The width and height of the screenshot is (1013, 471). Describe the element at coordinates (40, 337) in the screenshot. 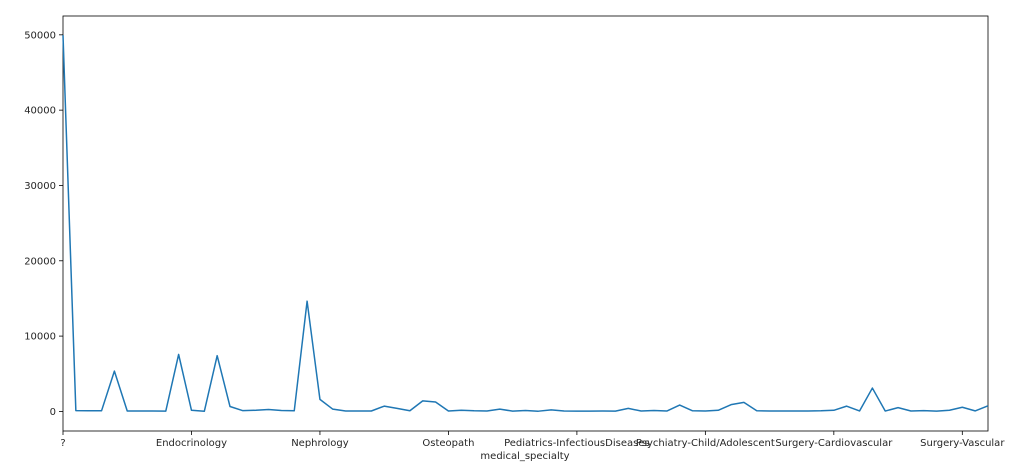

I see `y-tick-label: 10000` at that location.